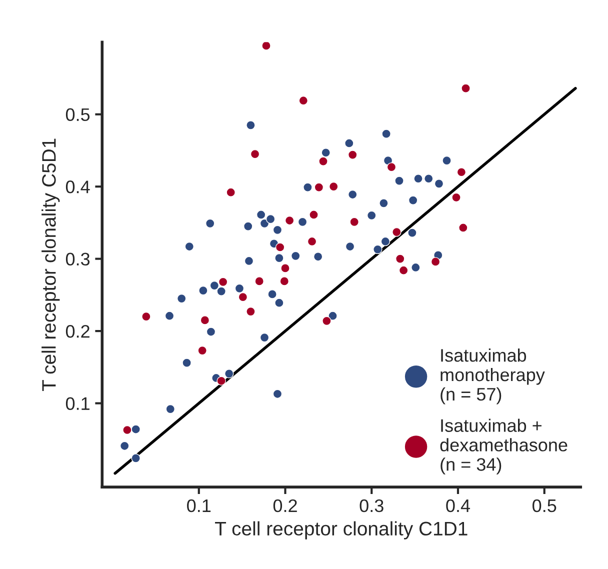  I want to click on x-tick-label: 0.3, so click(372, 505).